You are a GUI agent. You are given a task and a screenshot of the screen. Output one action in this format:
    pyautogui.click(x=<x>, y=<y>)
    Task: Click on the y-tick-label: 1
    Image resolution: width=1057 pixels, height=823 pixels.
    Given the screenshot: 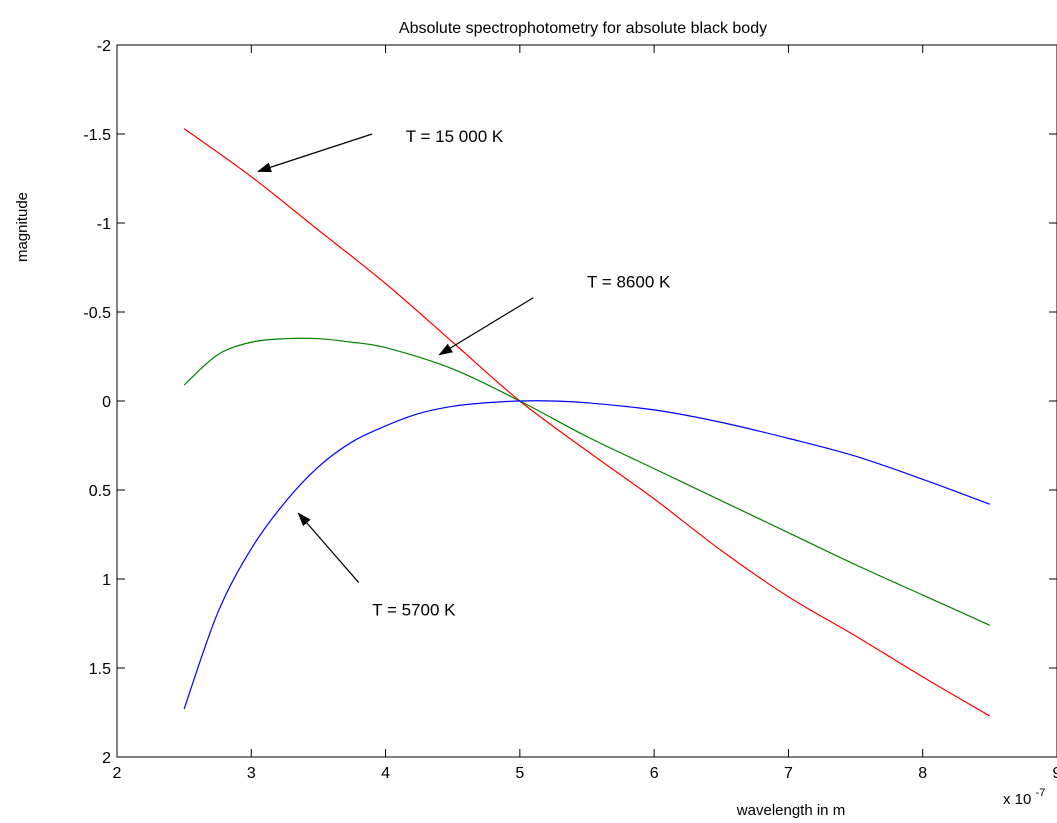 What is the action you would take?
    pyautogui.click(x=106, y=580)
    